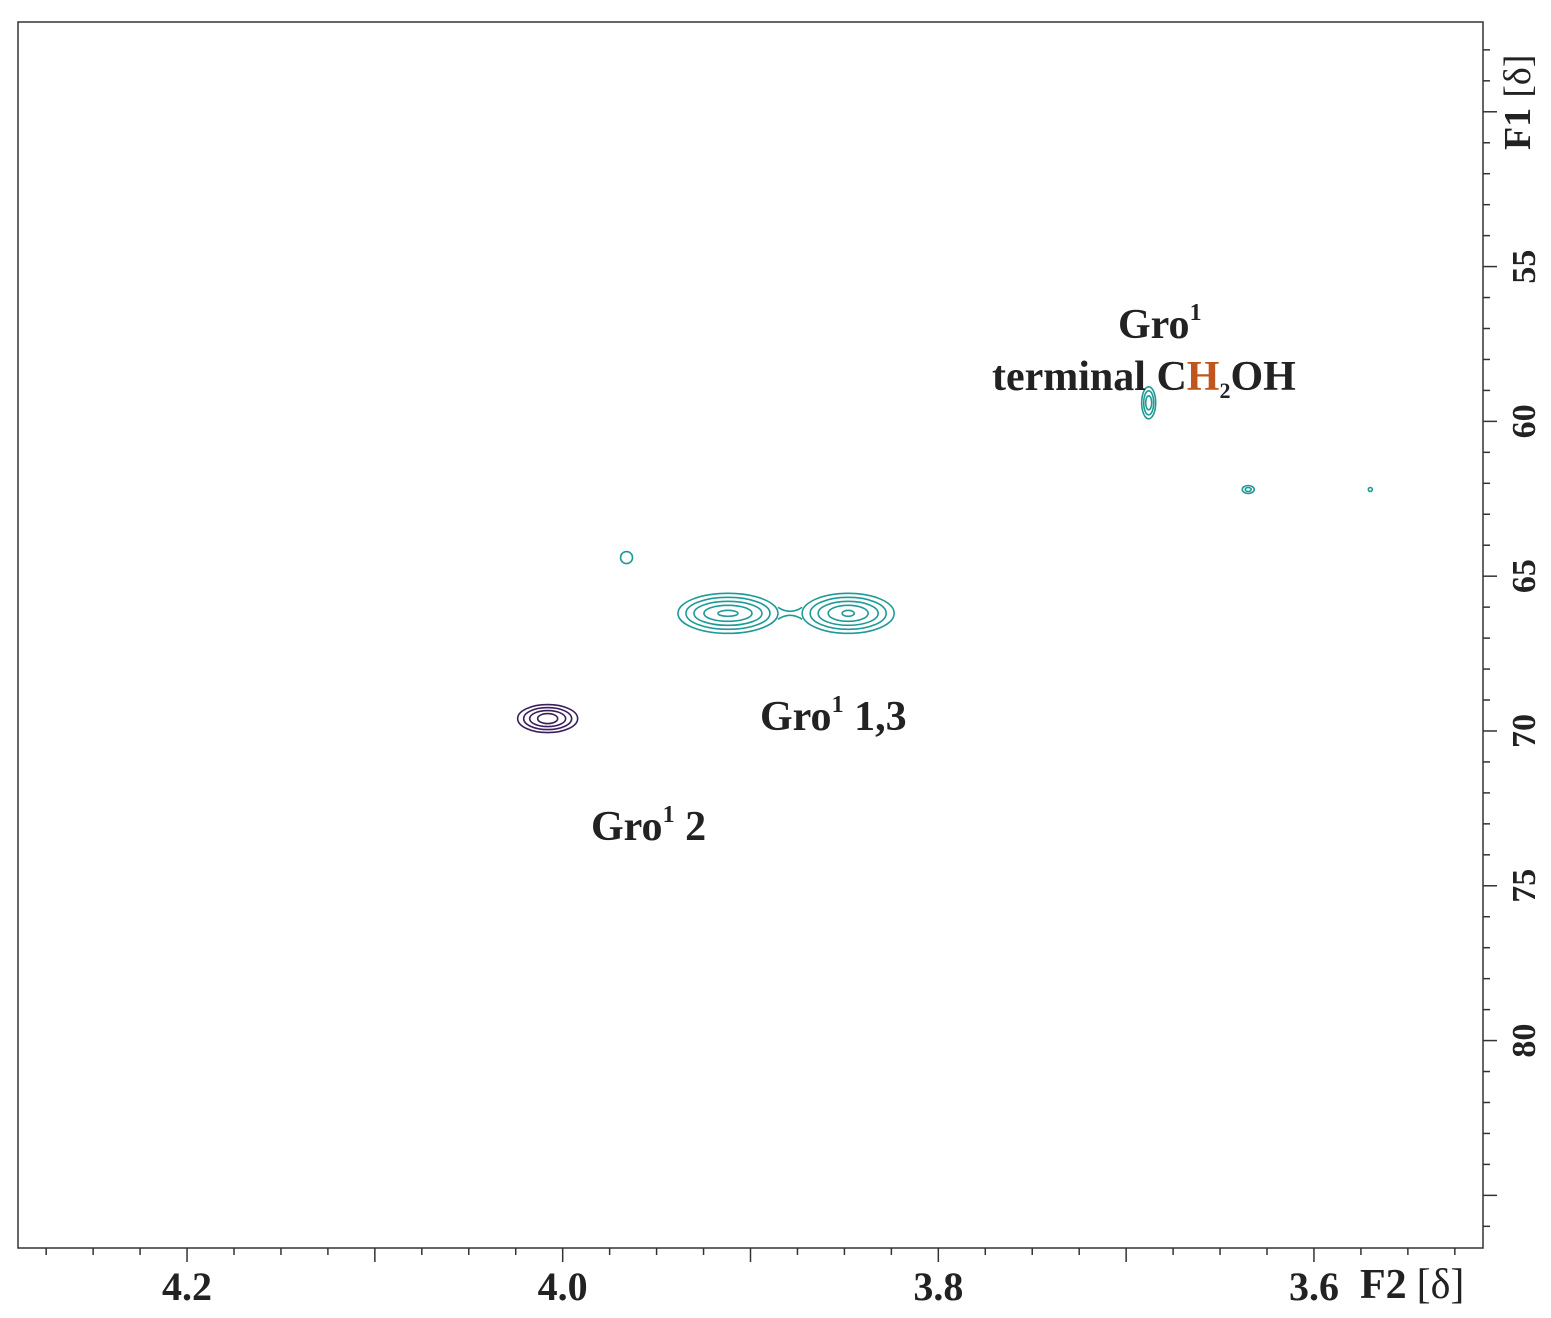  I want to click on x-tick-label: 4.2, so click(187, 1286).